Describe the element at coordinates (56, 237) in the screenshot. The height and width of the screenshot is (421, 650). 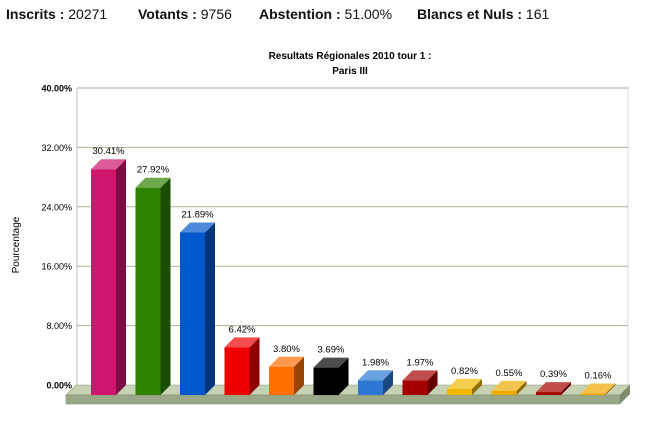
I see `y-axis-ticks: 0.00% 8.00% 16.00% 24.00% 32.00% 40.00%` at that location.